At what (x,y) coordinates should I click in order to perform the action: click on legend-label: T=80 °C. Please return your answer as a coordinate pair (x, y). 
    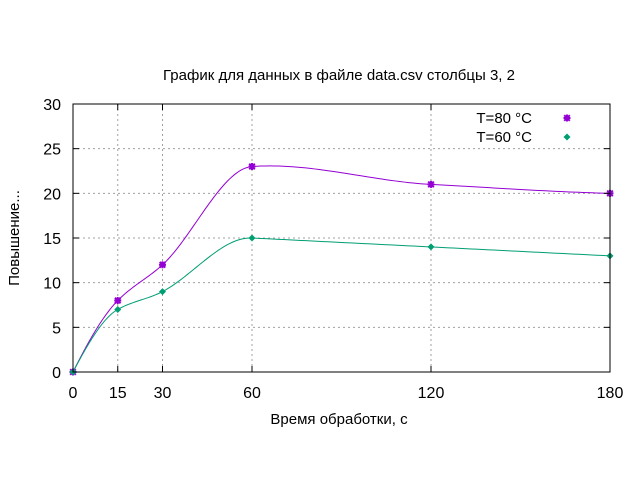
    Looking at the image, I should click on (504, 118).